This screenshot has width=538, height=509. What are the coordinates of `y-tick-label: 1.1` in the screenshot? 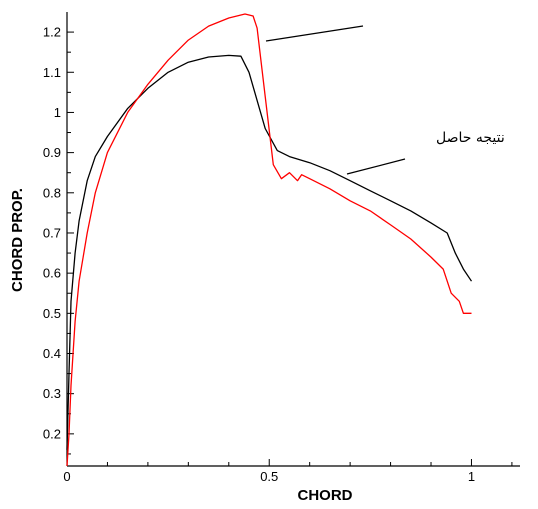 It's located at (52, 72).